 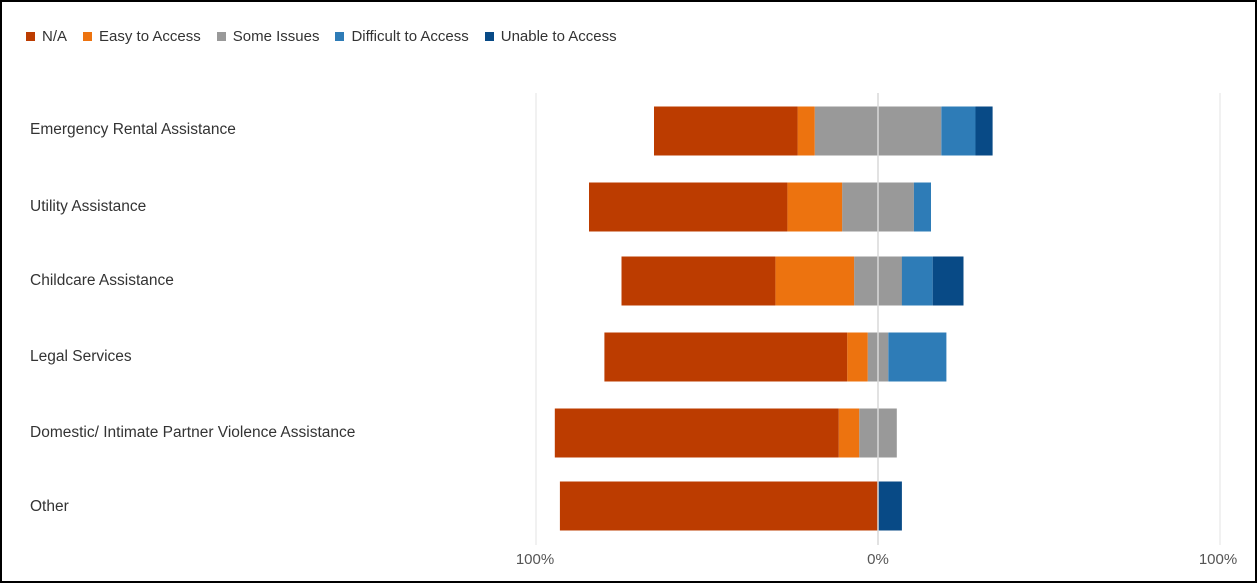 I want to click on category-label-childcare: Childcare Assistance, so click(x=102, y=280).